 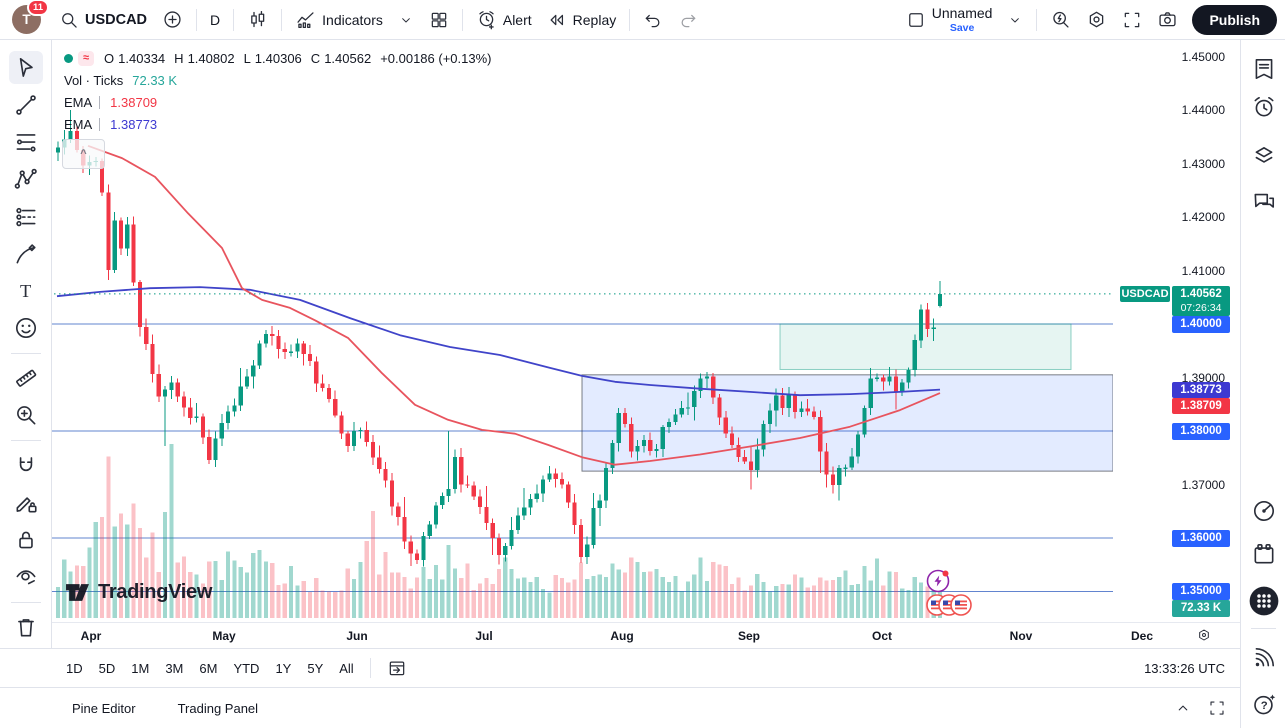 What do you see at coordinates (1096, 19) in the screenshot?
I see `chart-settings-button` at bounding box center [1096, 19].